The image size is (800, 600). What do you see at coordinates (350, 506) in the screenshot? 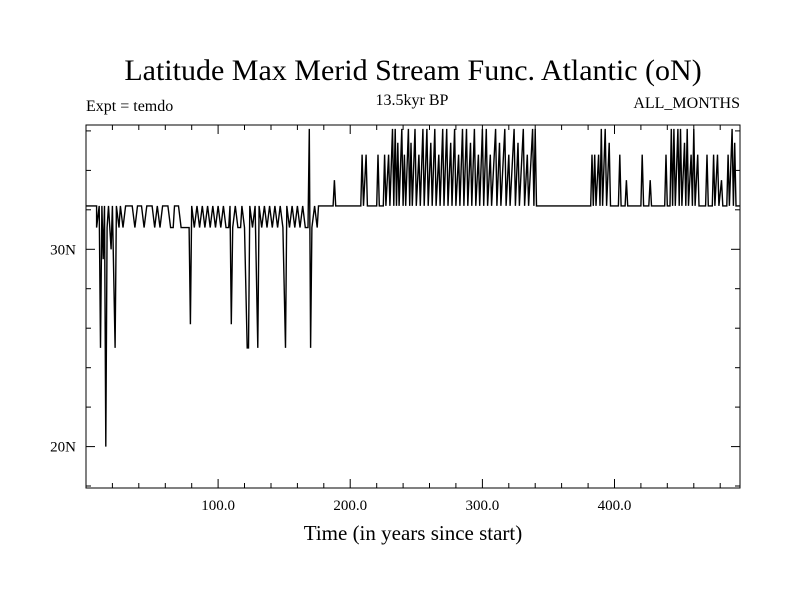
I see `x-tick-label: 200.0` at bounding box center [350, 506].